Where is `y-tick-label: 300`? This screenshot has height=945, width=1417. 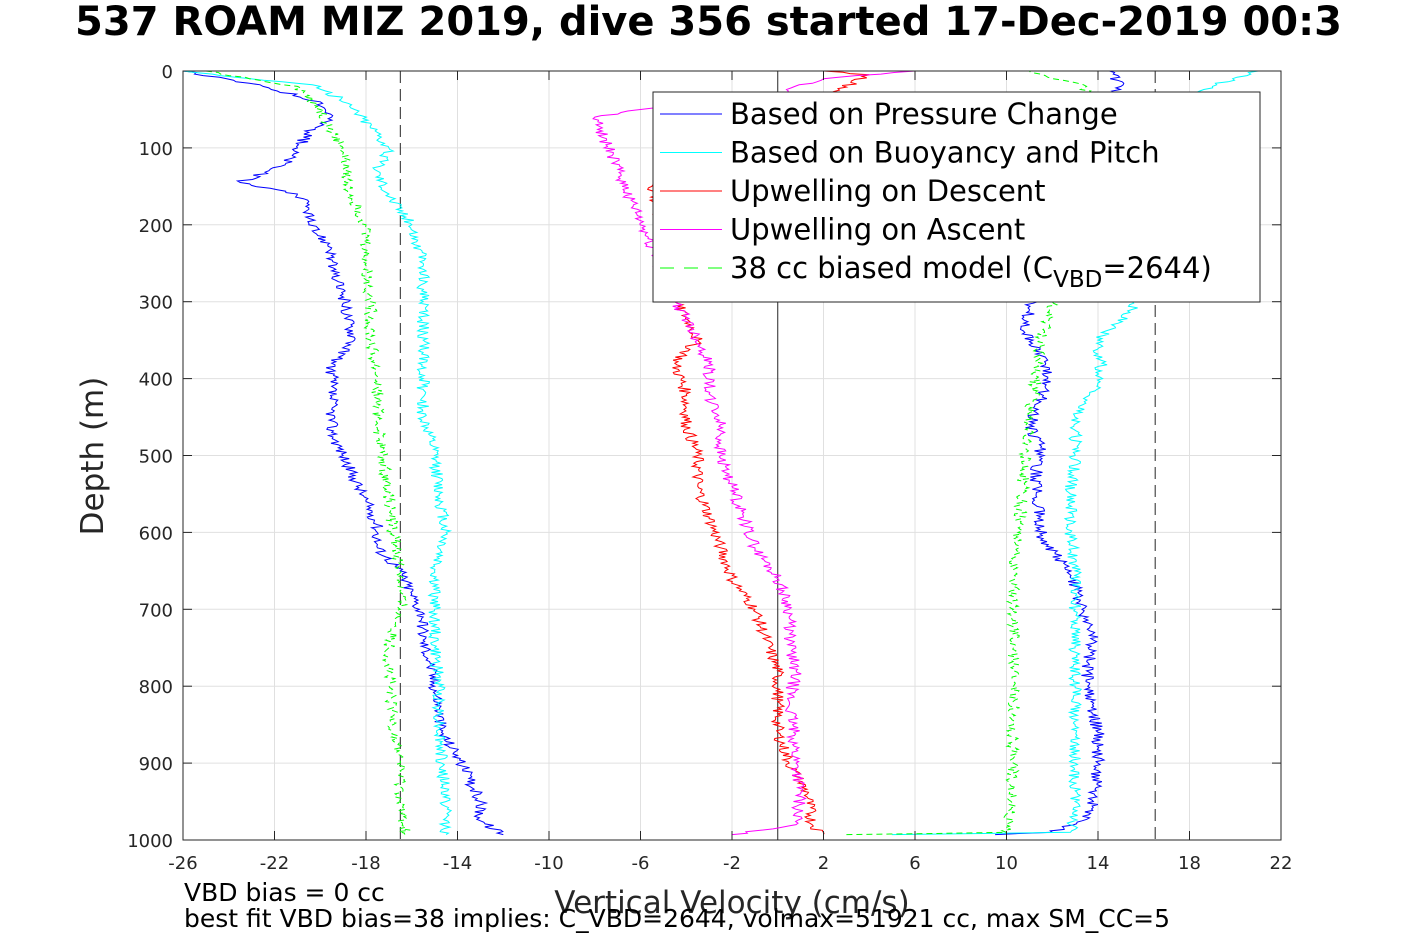 y-tick-label: 300 is located at coordinates (156, 303).